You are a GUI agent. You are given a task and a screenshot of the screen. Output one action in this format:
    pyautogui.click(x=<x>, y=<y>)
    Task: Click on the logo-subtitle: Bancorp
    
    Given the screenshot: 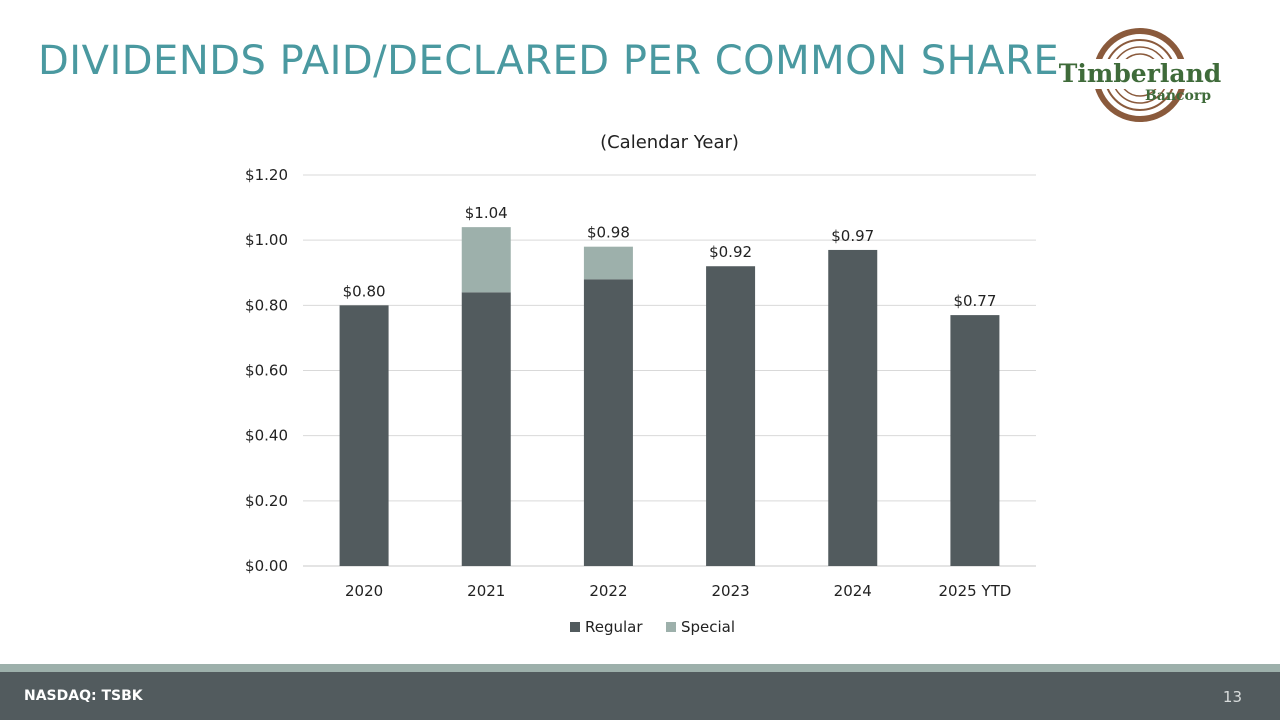 What is the action you would take?
    pyautogui.click(x=1178, y=96)
    